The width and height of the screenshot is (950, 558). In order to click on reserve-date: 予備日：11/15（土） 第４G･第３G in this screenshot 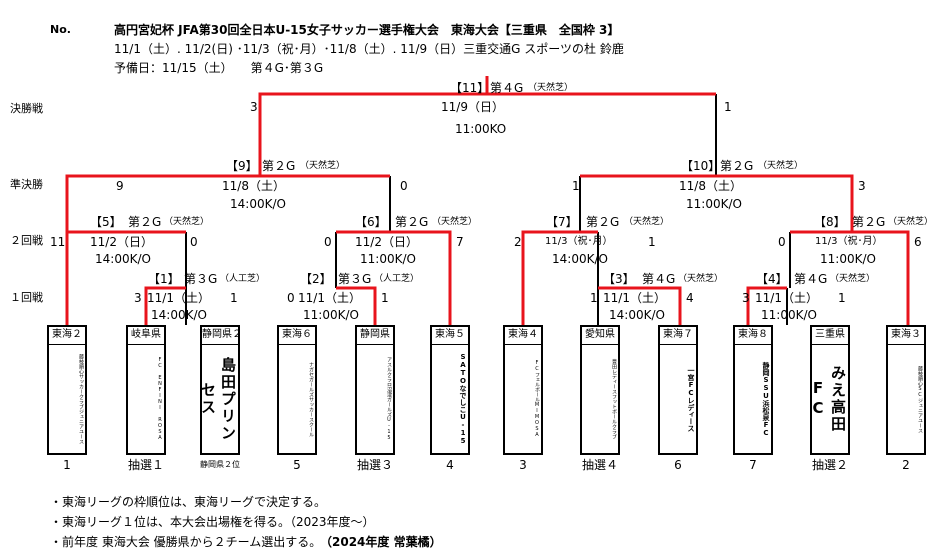, I will do `click(219, 68)`.